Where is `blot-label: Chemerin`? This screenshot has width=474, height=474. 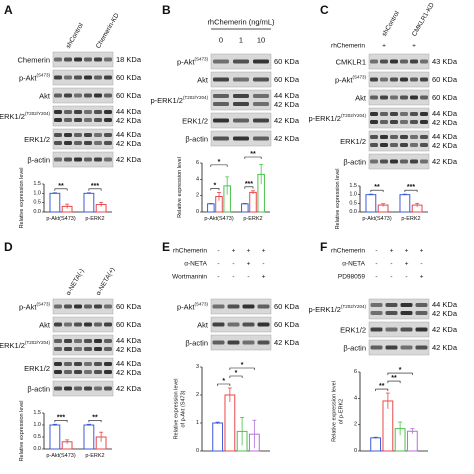 blot-label: Chemerin is located at coordinates (33, 59).